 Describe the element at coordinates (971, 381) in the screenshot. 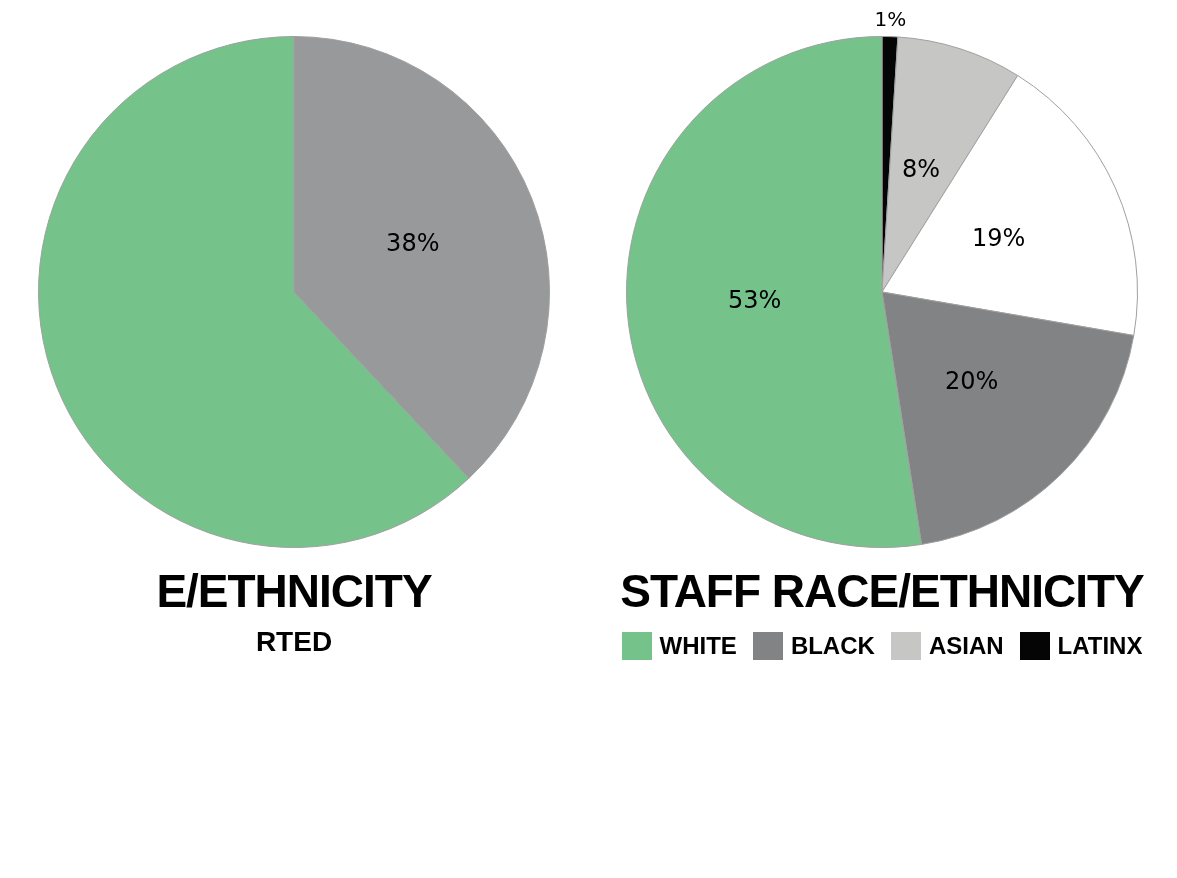

I see `data-label: 20%` at that location.